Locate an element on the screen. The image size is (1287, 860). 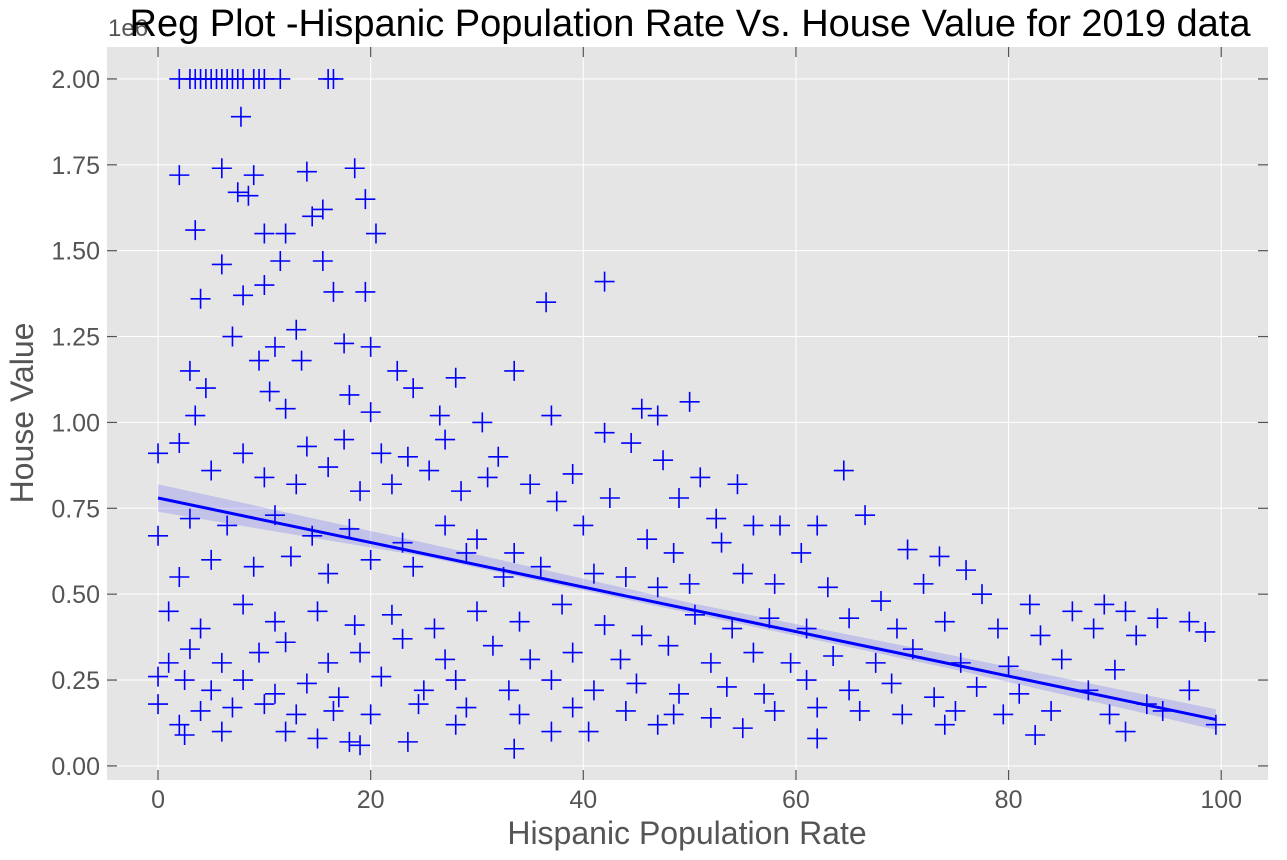
y-axis-label: House Value is located at coordinates (22, 413).